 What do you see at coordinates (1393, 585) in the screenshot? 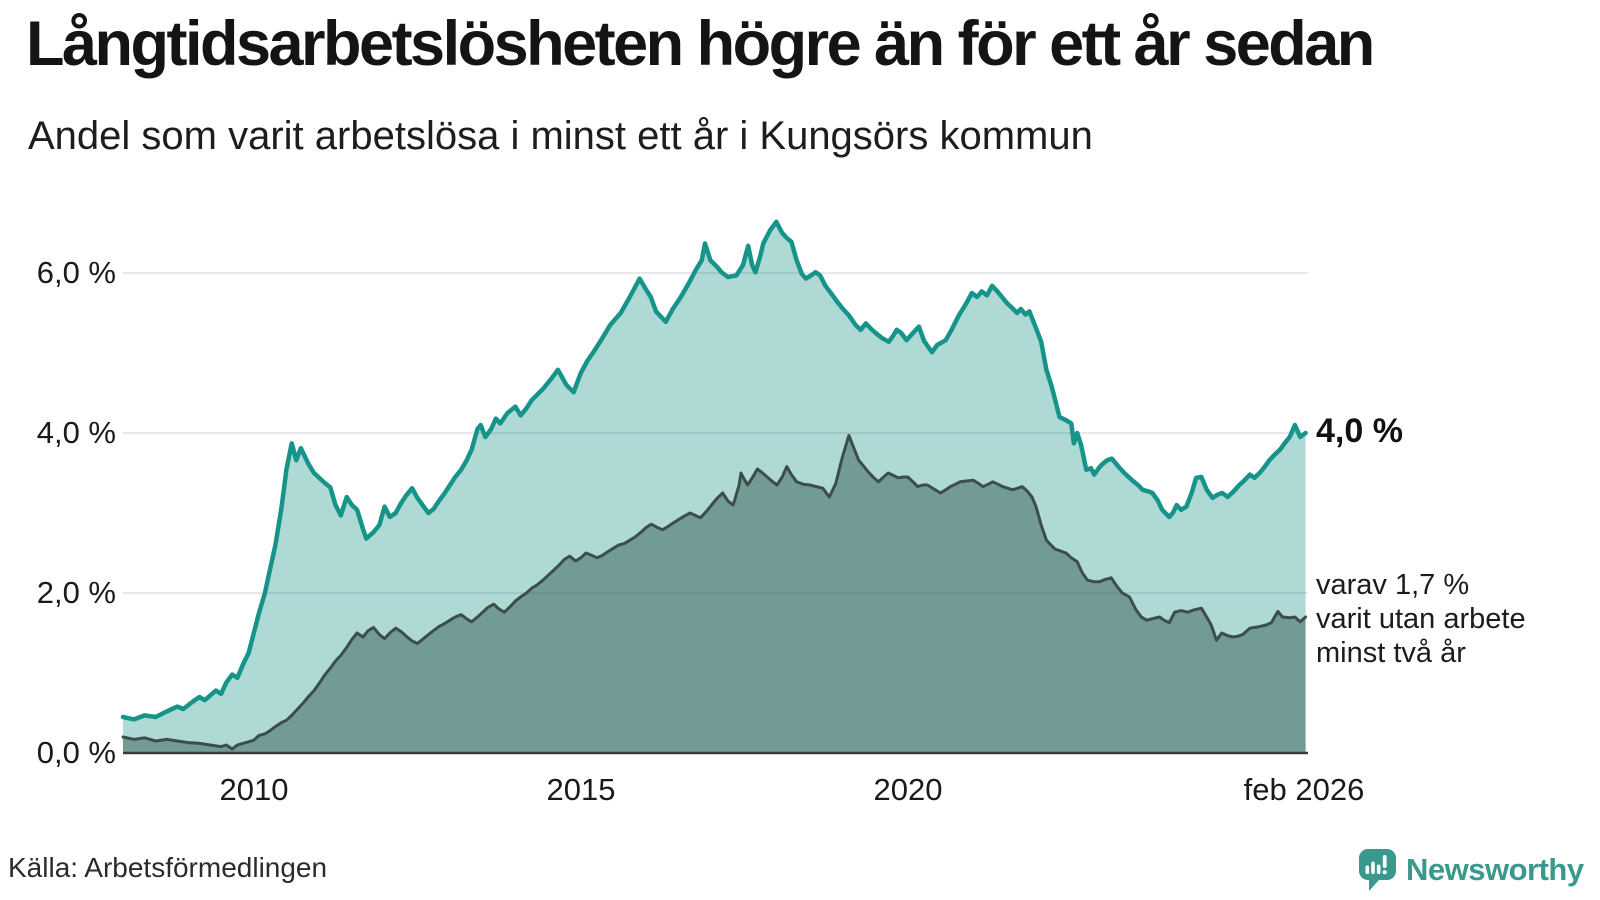
I see `annotation-line-1: varav 1,7 %` at bounding box center [1393, 585].